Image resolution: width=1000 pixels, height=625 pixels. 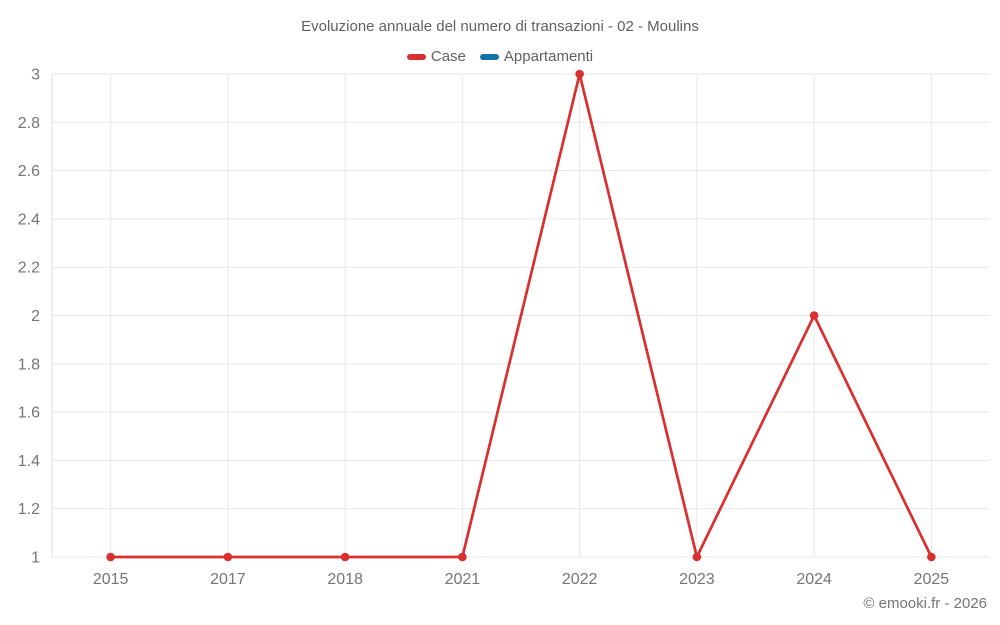 What do you see at coordinates (29, 268) in the screenshot?
I see `y-tick-label: 2.2` at bounding box center [29, 268].